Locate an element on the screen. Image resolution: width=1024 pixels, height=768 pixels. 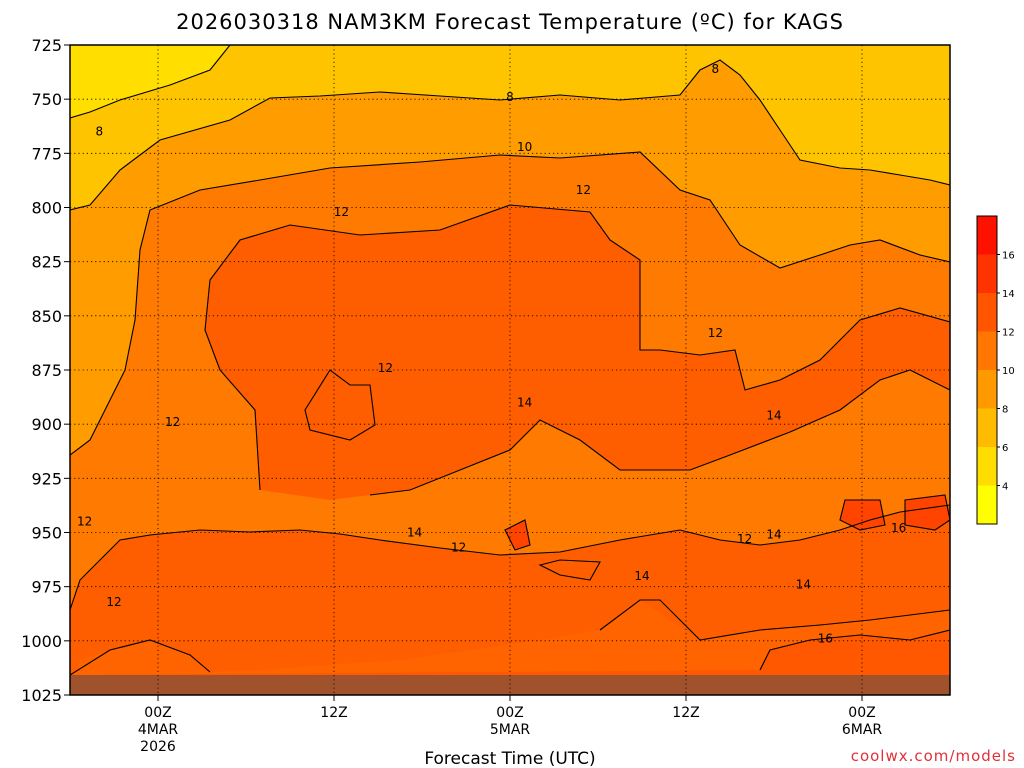
y-tick-label: 1000 is located at coordinates (41, 641).